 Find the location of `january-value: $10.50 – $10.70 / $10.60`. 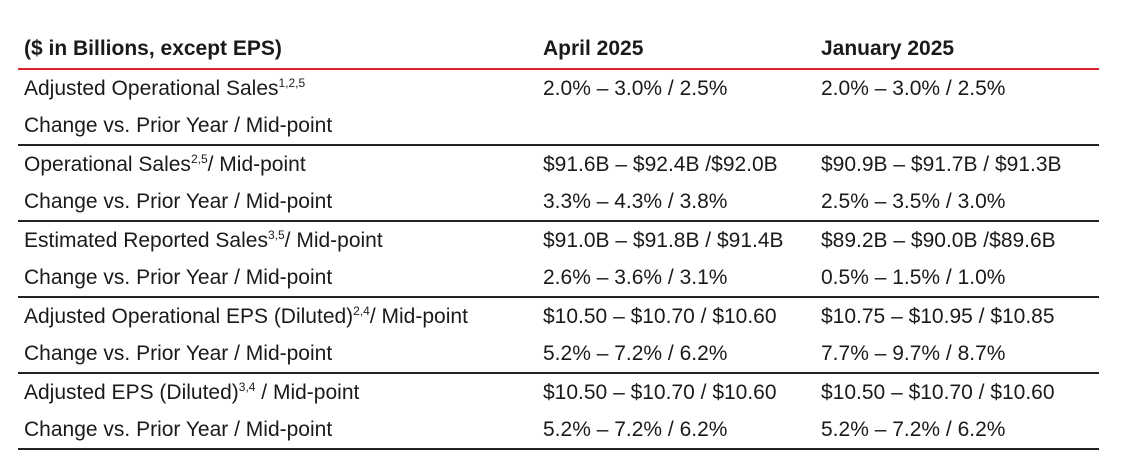

january-value: $10.50 – $10.70 / $10.60 is located at coordinates (938, 392).